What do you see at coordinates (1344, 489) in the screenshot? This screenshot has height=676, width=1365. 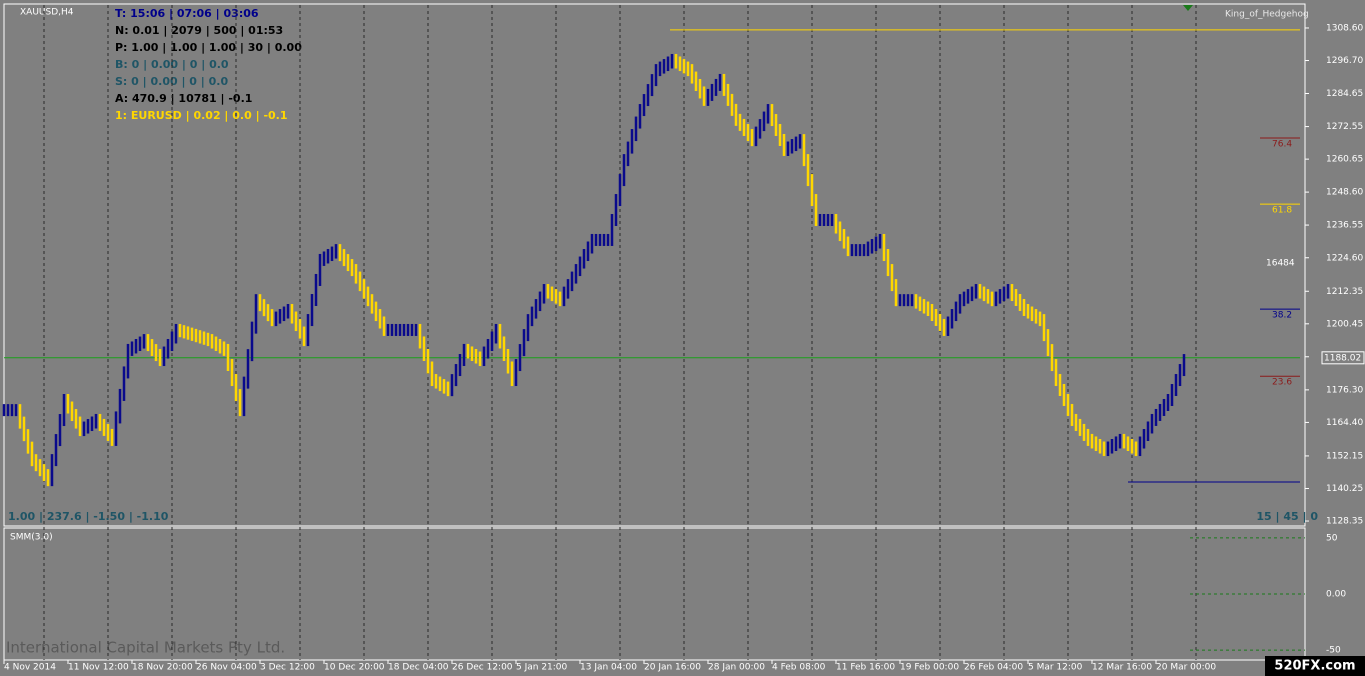 I see `y-tick-label: 1140.25` at bounding box center [1344, 489].